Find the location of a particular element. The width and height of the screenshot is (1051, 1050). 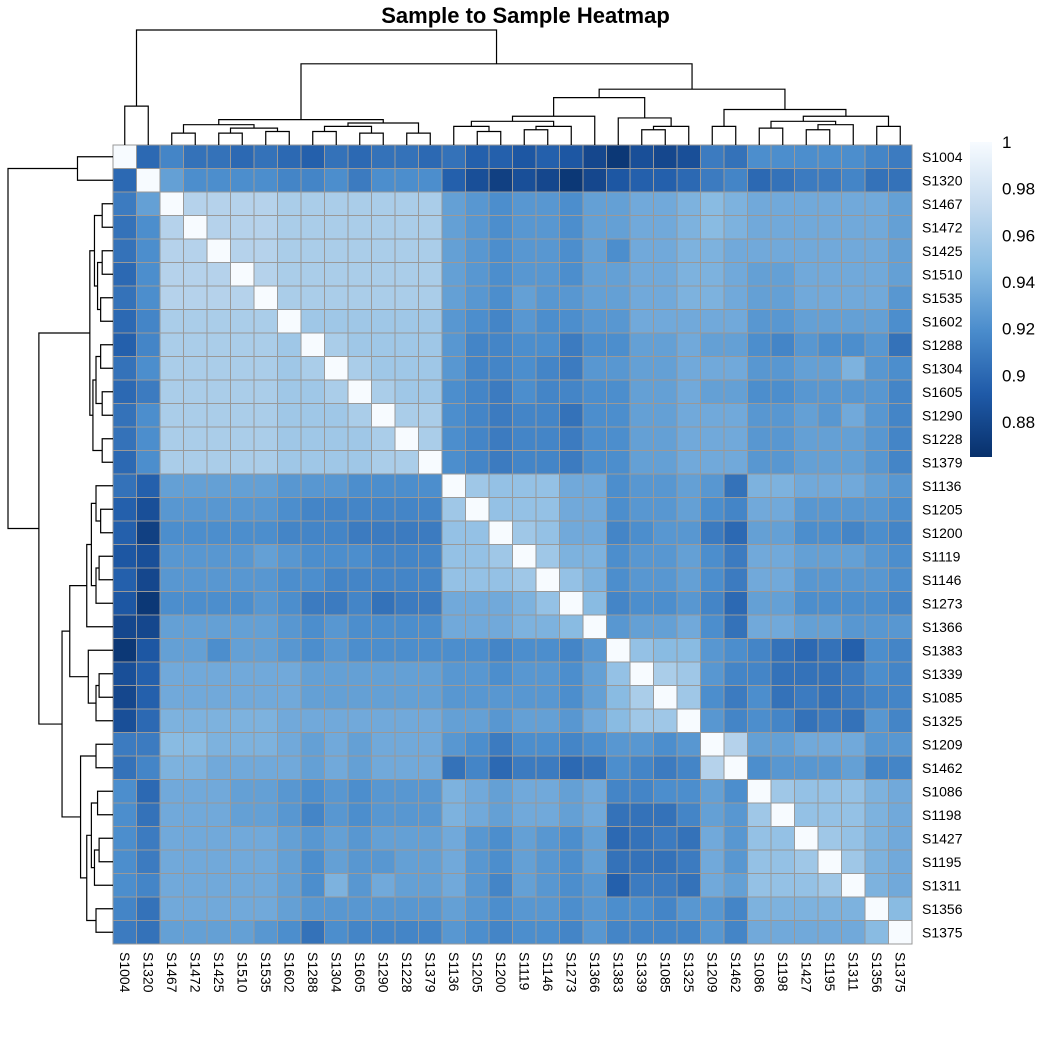

column-label: S1304 is located at coordinates (336, 972).